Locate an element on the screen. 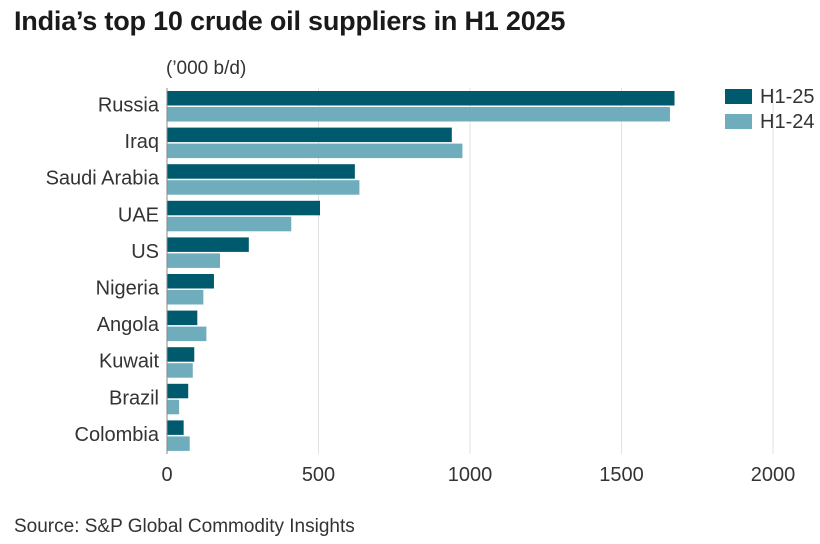 This screenshot has height=544, width=820. category-label: Russia is located at coordinates (129, 106).